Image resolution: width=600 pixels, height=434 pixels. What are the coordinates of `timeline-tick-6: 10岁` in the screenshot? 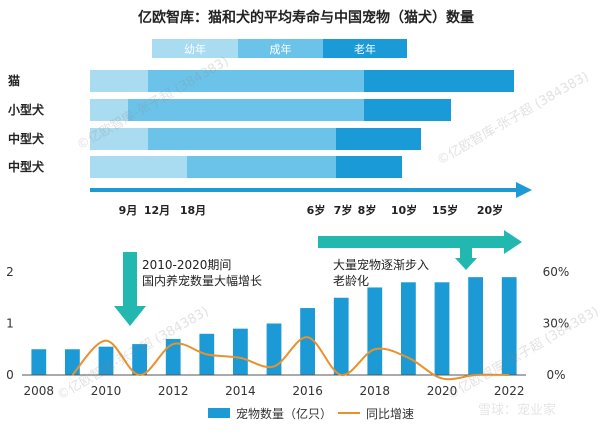 It's located at (404, 210).